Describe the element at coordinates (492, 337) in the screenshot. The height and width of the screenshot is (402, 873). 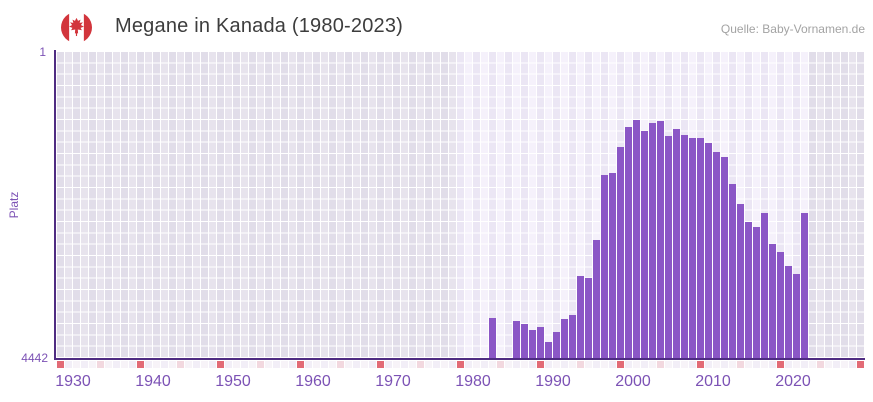
I see `bar-1984` at that location.